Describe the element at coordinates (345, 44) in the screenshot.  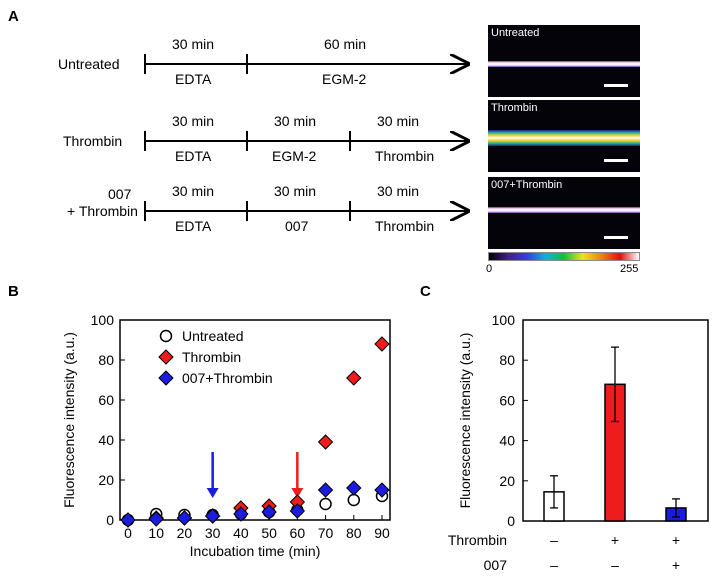
I see `duration: 60 min` at that location.